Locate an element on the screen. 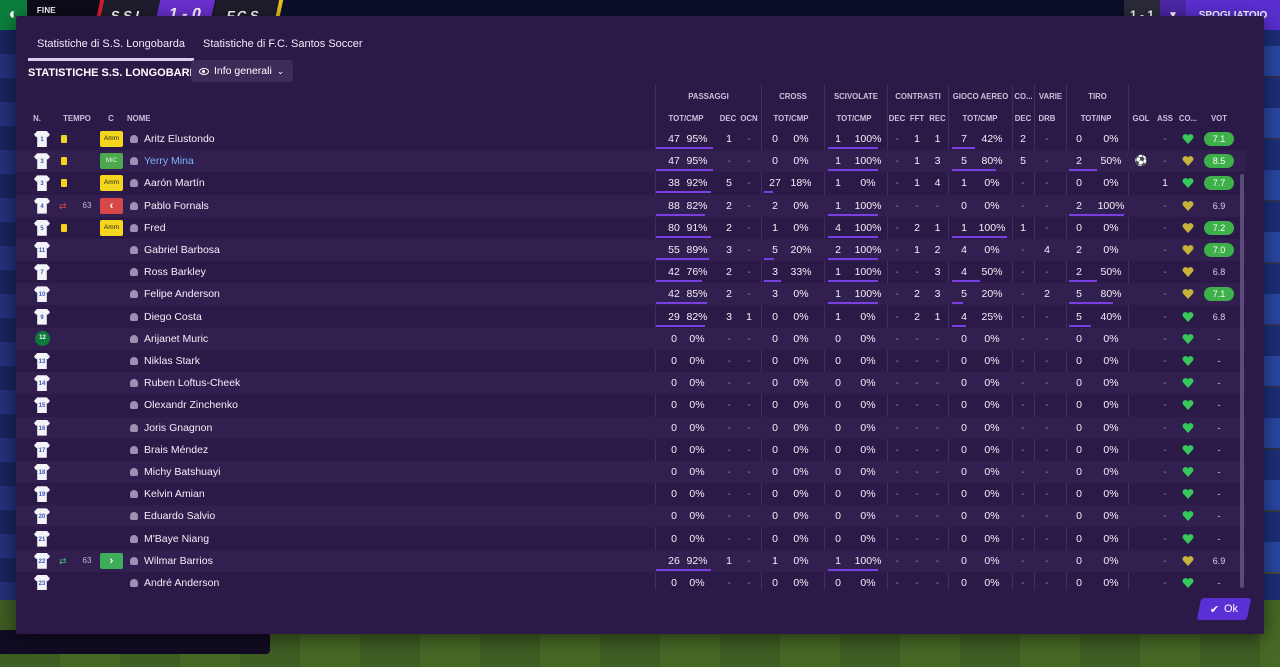 Image resolution: width=1280 pixels, height=667 pixels. shirt-icon: 3 is located at coordinates (42, 183).